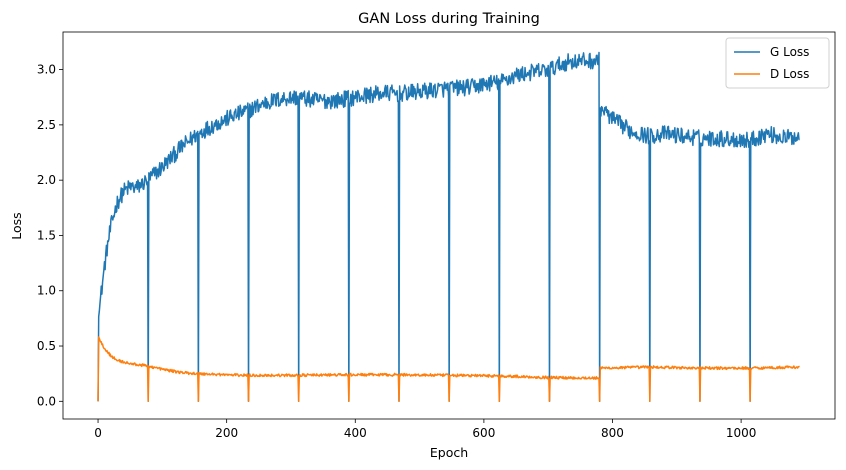 The height and width of the screenshot is (470, 846). Describe the element at coordinates (98, 433) in the screenshot. I see `x-tick-label: 0` at that location.